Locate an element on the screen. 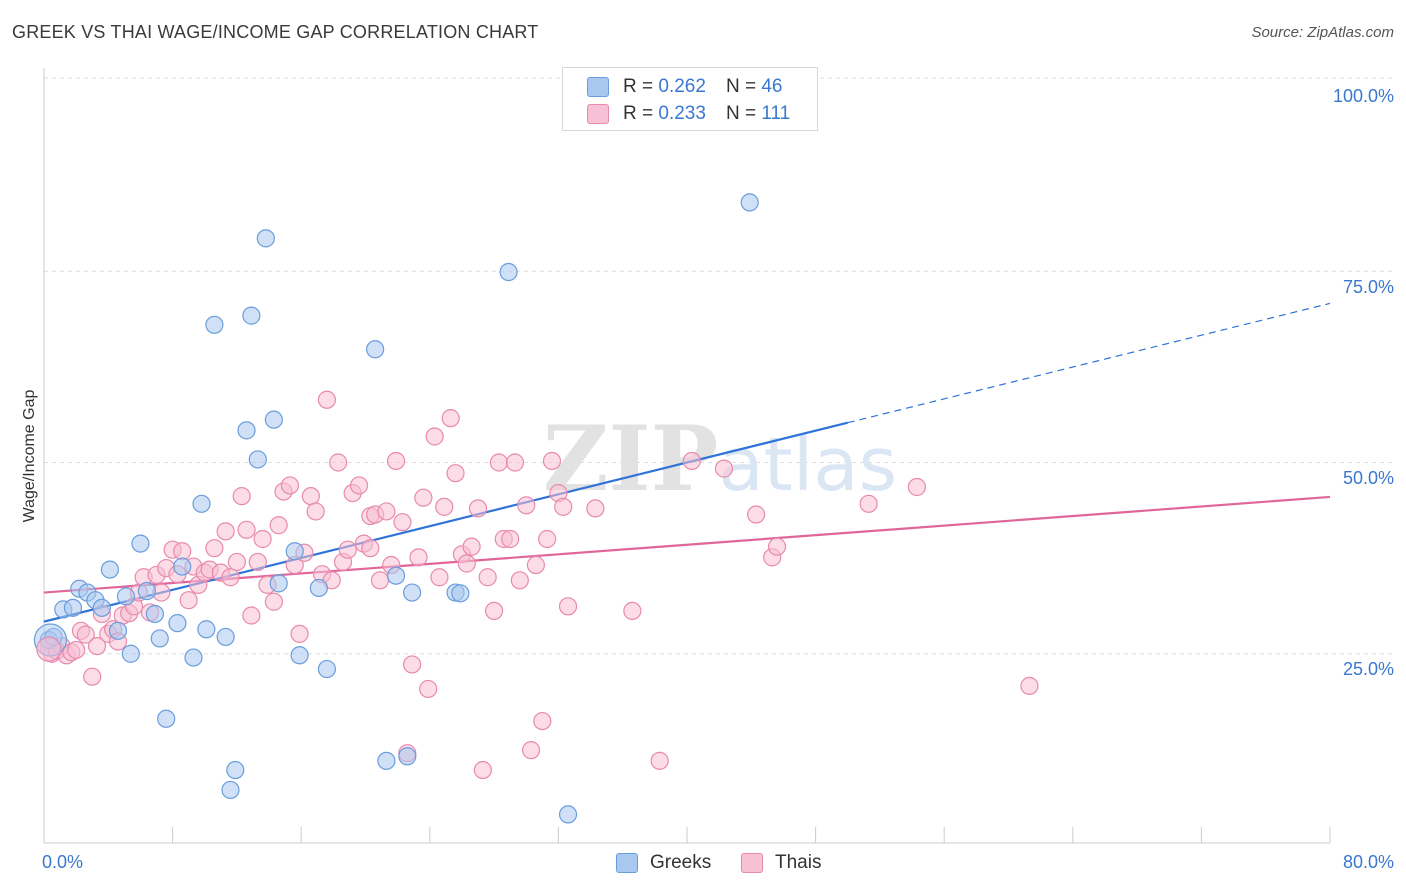  y-tick-25: 25.0% is located at coordinates (1368, 669).